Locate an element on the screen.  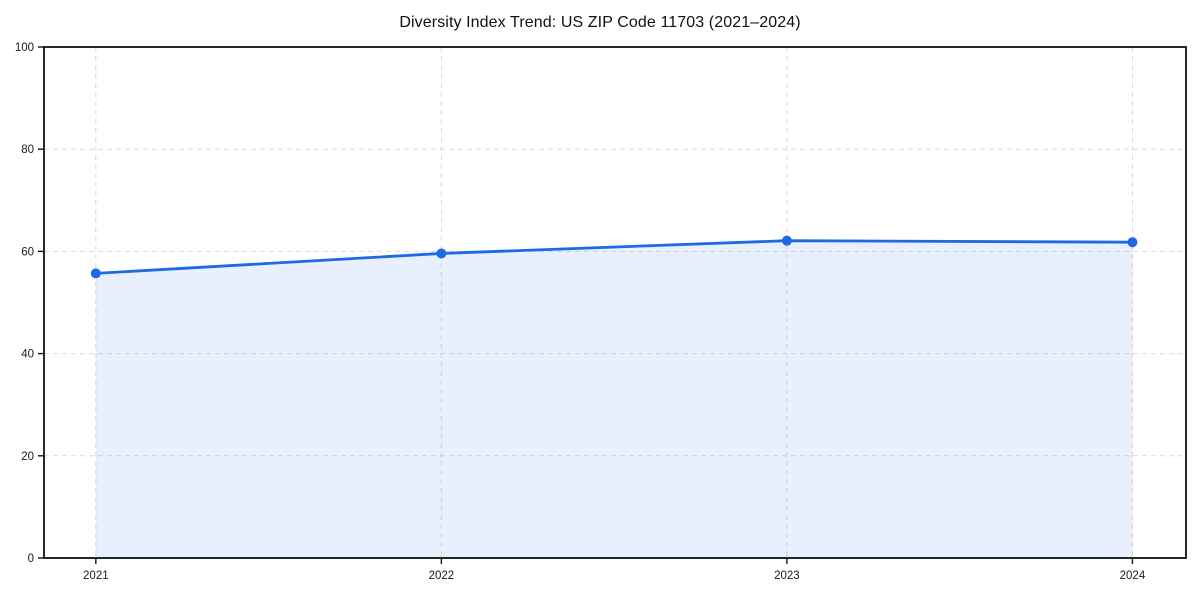
y-tick-label: 100 is located at coordinates (24, 48).